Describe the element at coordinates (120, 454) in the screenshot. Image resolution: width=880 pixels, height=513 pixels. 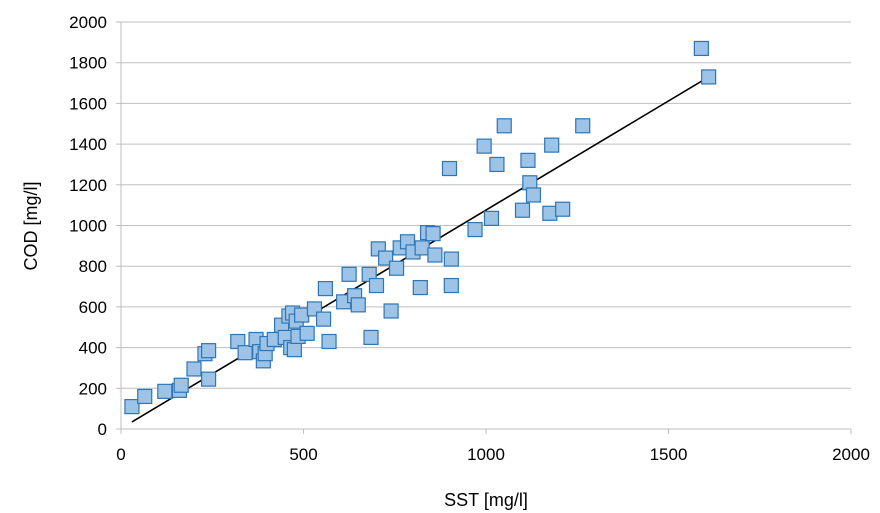
I see `x-tick-label: 0` at that location.